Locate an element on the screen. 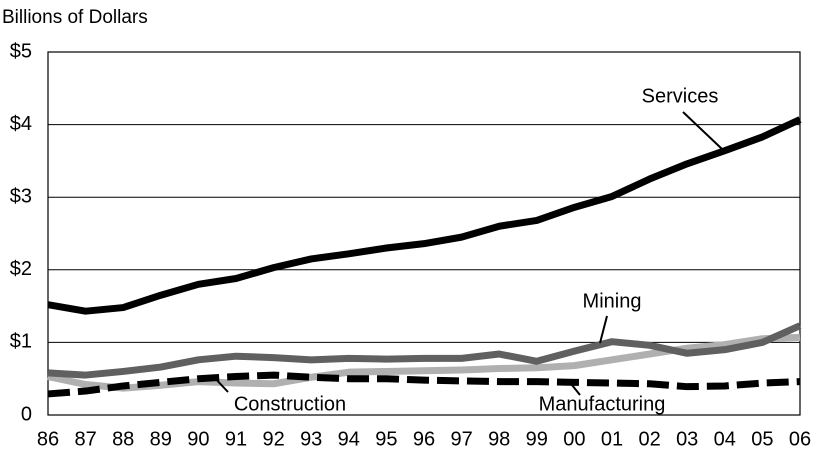 Image resolution: width=814 pixels, height=458 pixels. x-tick-label: 02 is located at coordinates (649, 439).